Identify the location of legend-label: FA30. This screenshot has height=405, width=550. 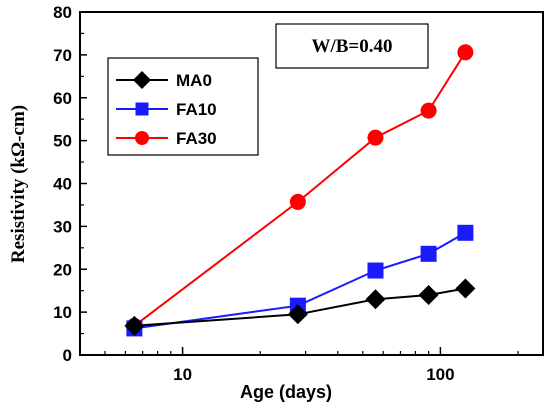
(196, 138).